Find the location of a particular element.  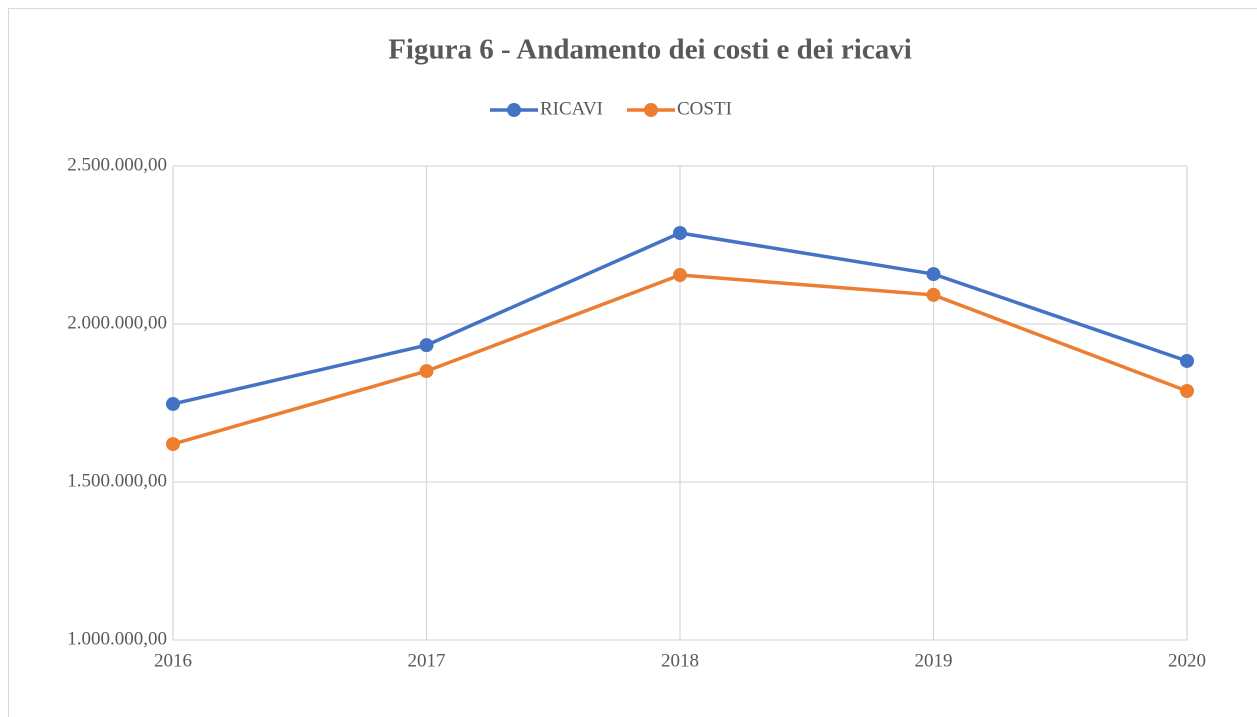

x-tick-label: 2016 is located at coordinates (173, 660).